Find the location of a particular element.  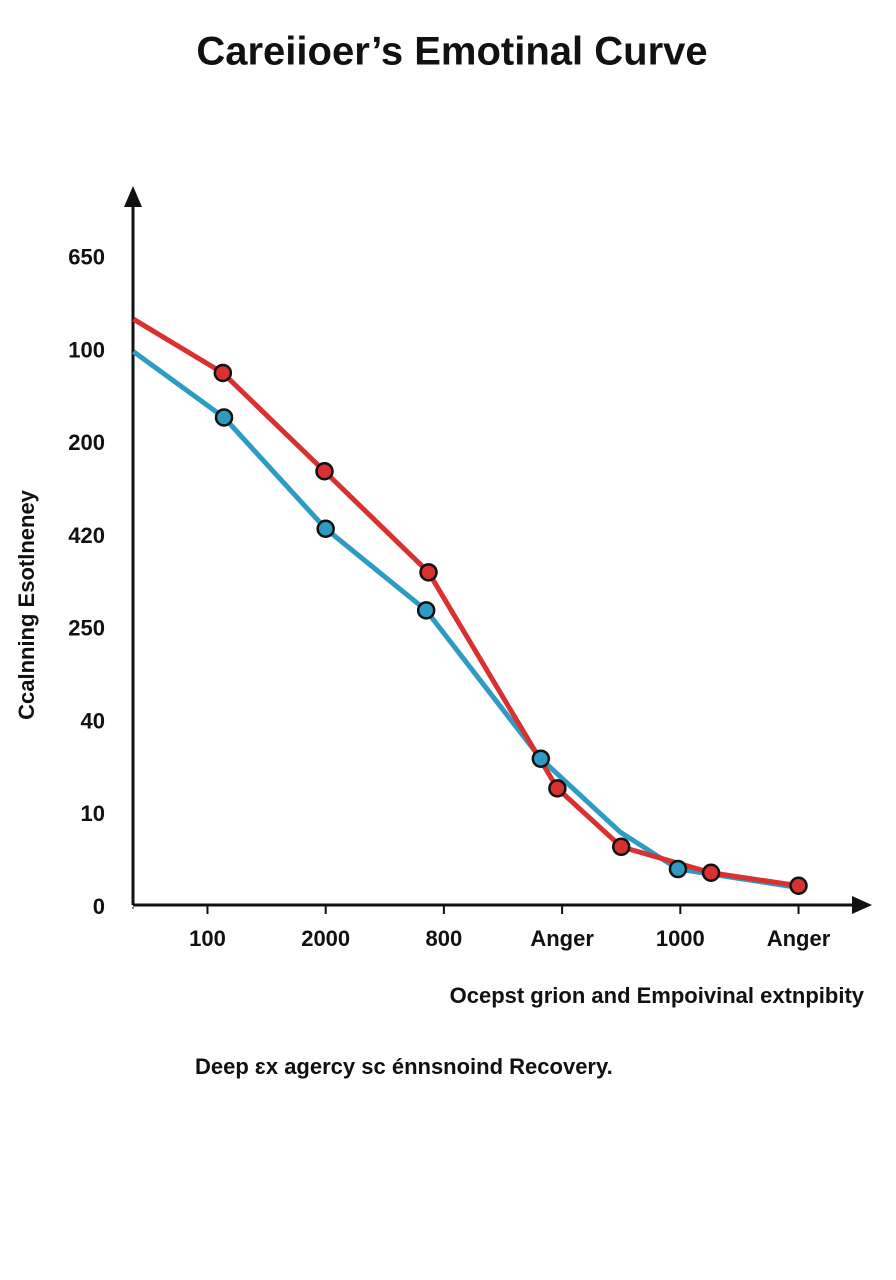

x-tick-label: 2000 is located at coordinates (325, 938).